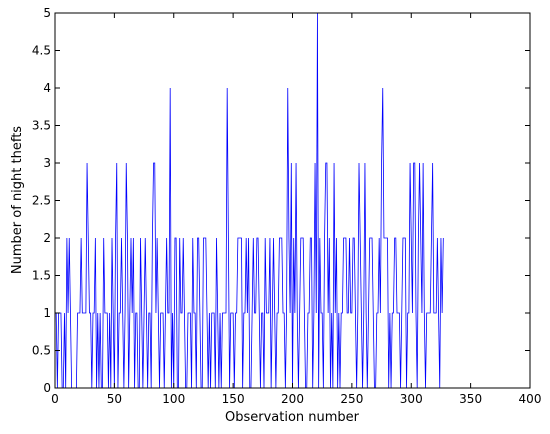 The width and height of the screenshot is (550, 434). What do you see at coordinates (173, 399) in the screenshot?
I see `x-tick-label: 100` at bounding box center [173, 399].